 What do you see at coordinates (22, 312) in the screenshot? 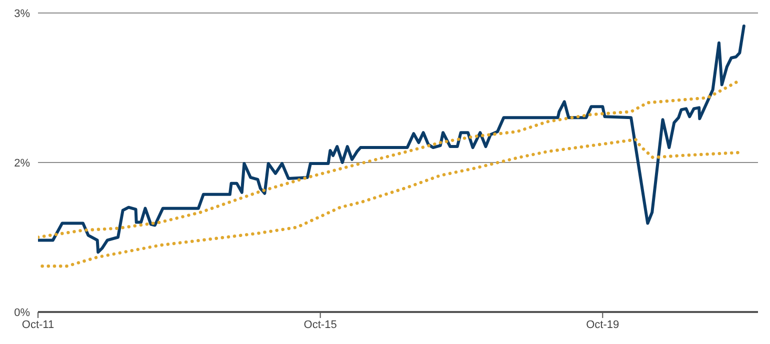
I see `y-tick-label: 0%` at bounding box center [22, 312].